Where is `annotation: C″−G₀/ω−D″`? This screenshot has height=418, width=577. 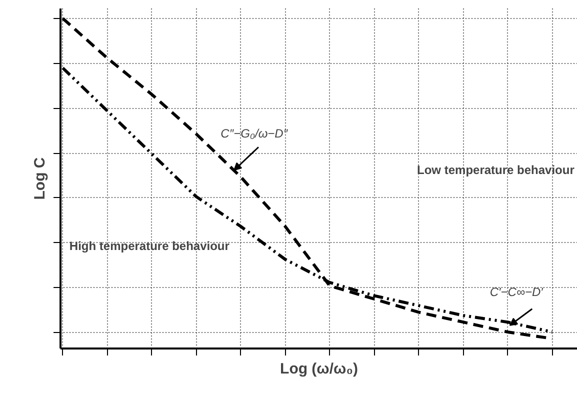 annotation: C″−G₀/ω−D″ is located at coordinates (254, 133).